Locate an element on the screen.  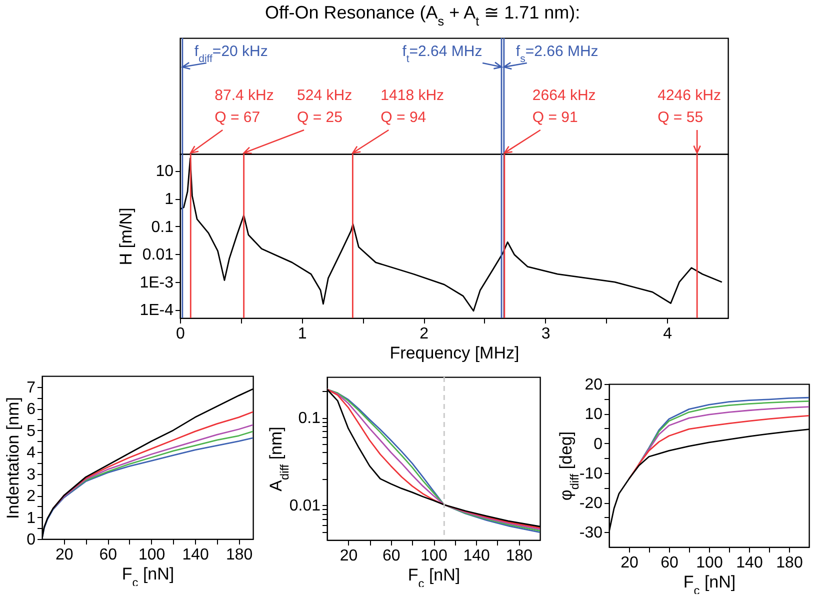
y-tick-label: 2 is located at coordinates (31, 497).